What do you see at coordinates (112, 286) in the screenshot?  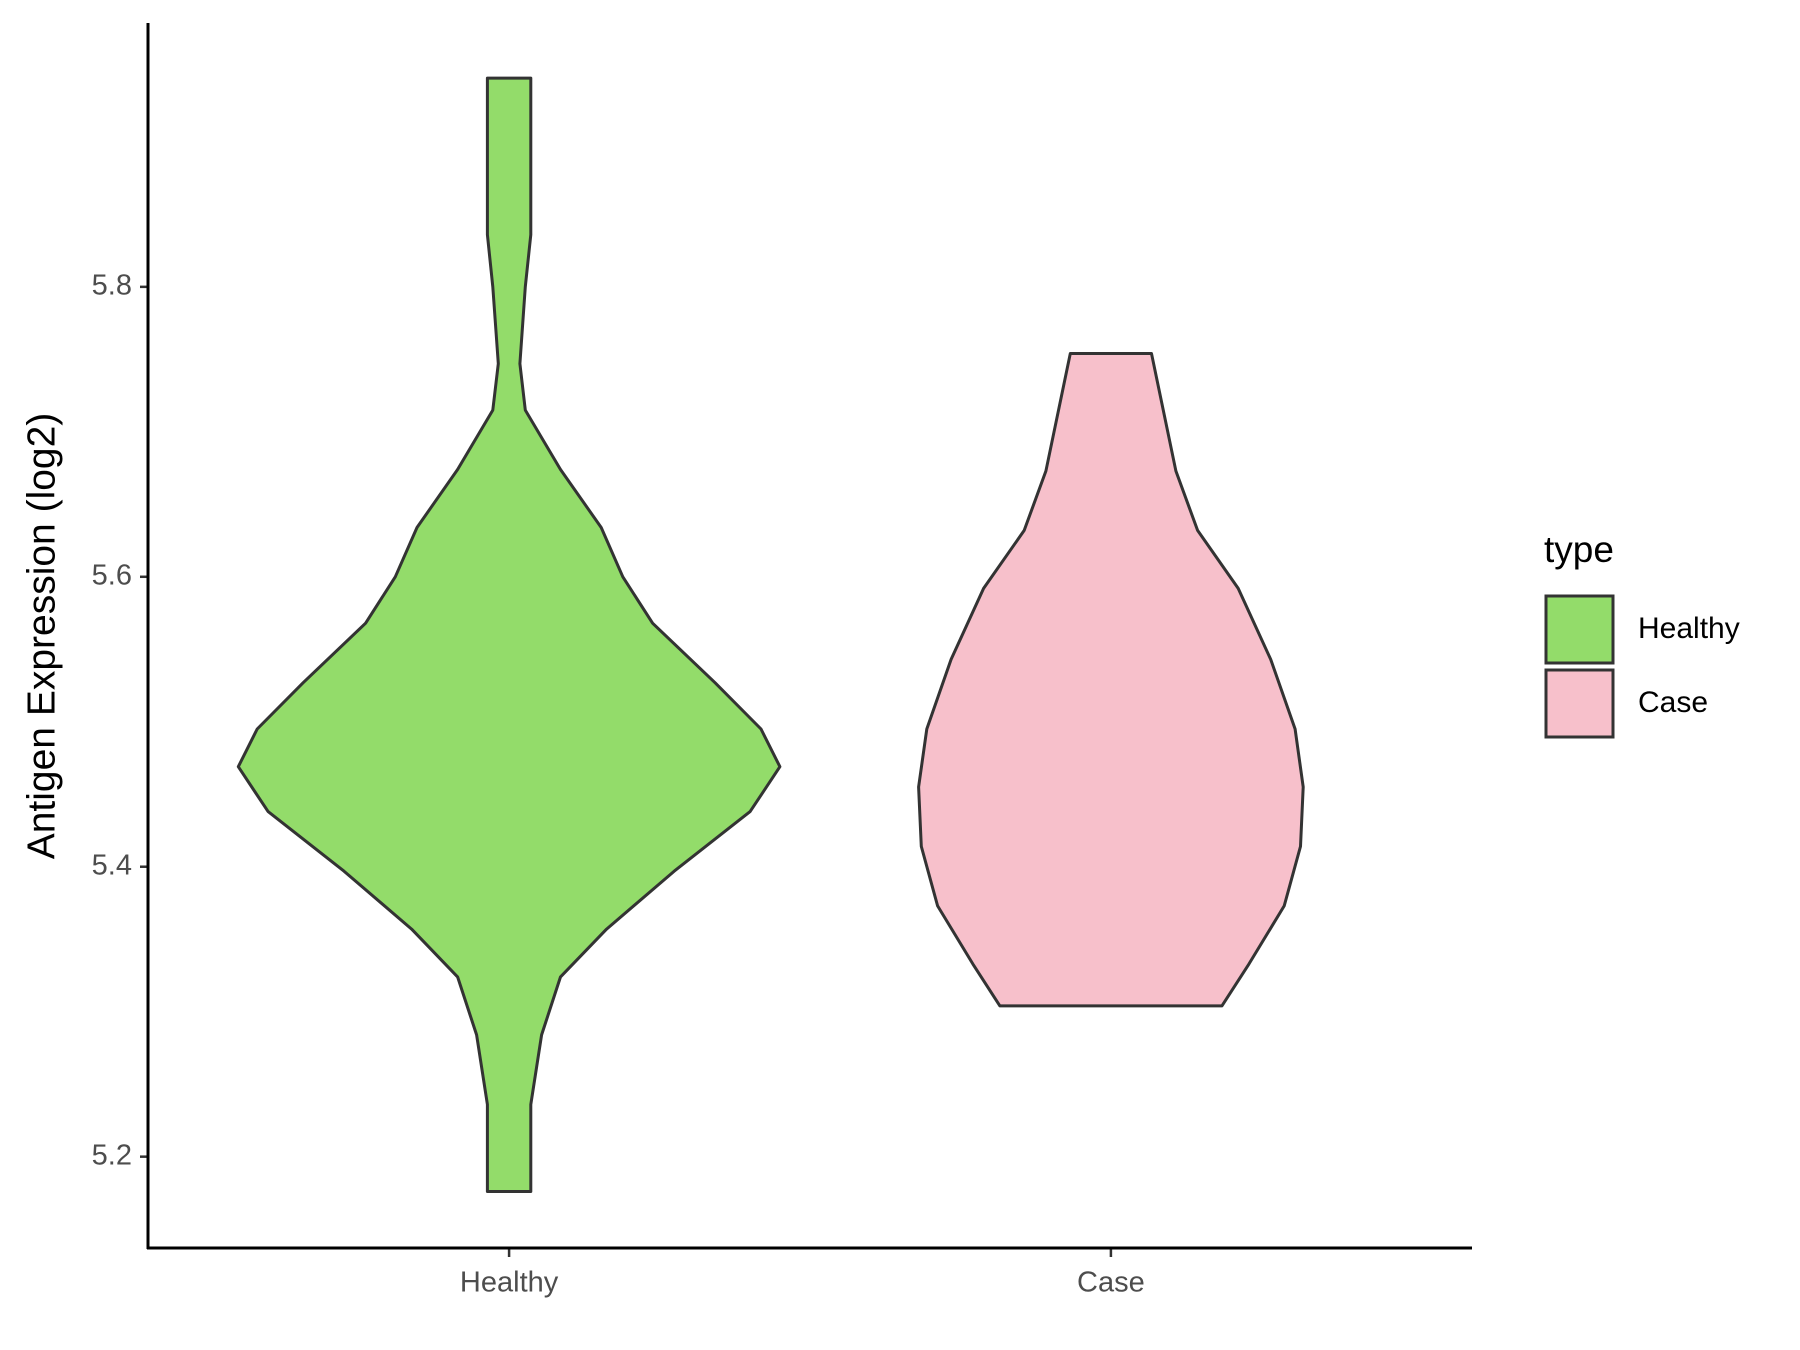 I see `y-tick-label: 5.8` at bounding box center [112, 286].